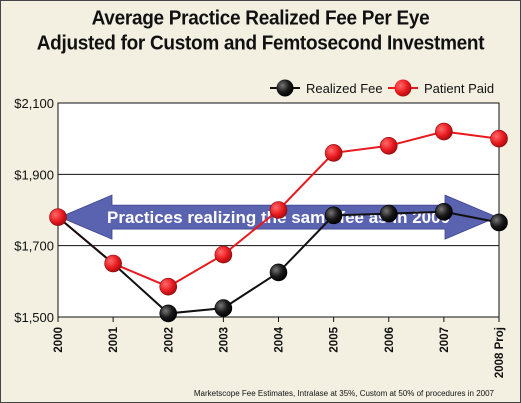  I want to click on y-axis-ticks: $1,500 $1,700 $1,900 $2,100, so click(34, 210).